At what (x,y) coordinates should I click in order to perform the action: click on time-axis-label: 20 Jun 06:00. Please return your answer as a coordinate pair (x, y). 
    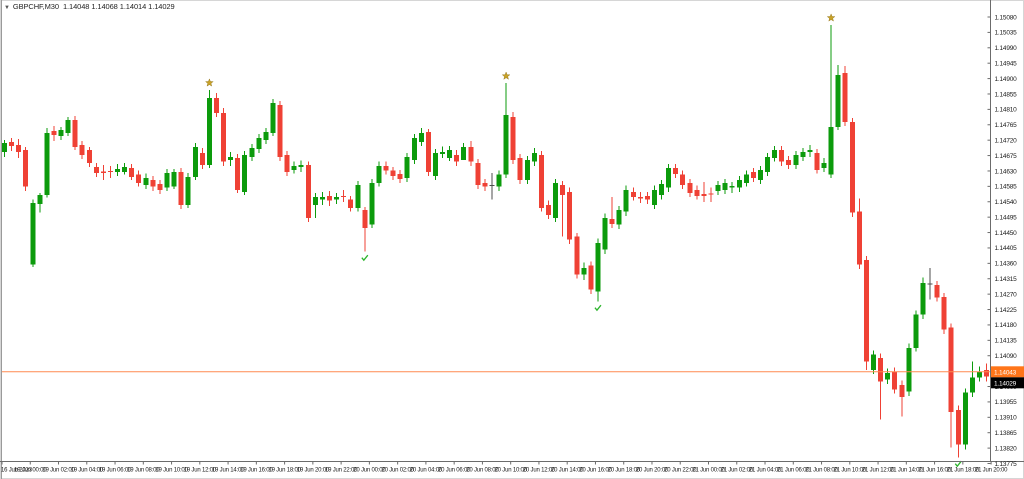
    Looking at the image, I should click on (454, 471).